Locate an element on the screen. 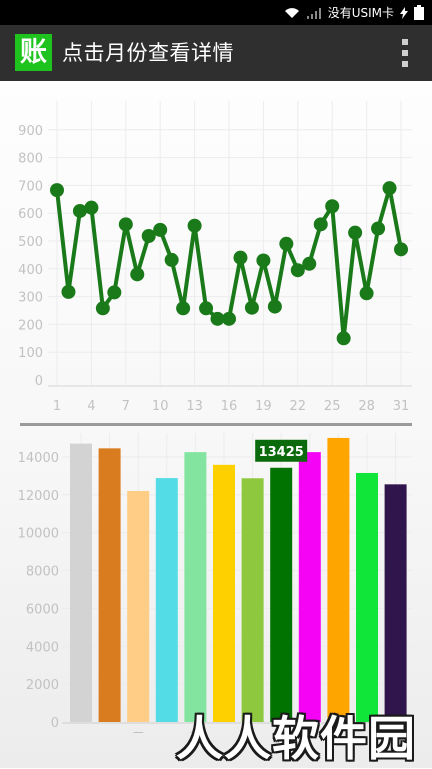 This screenshot has width=432, height=769. status-icons: 没有USIM卡 is located at coordinates (354, 12).